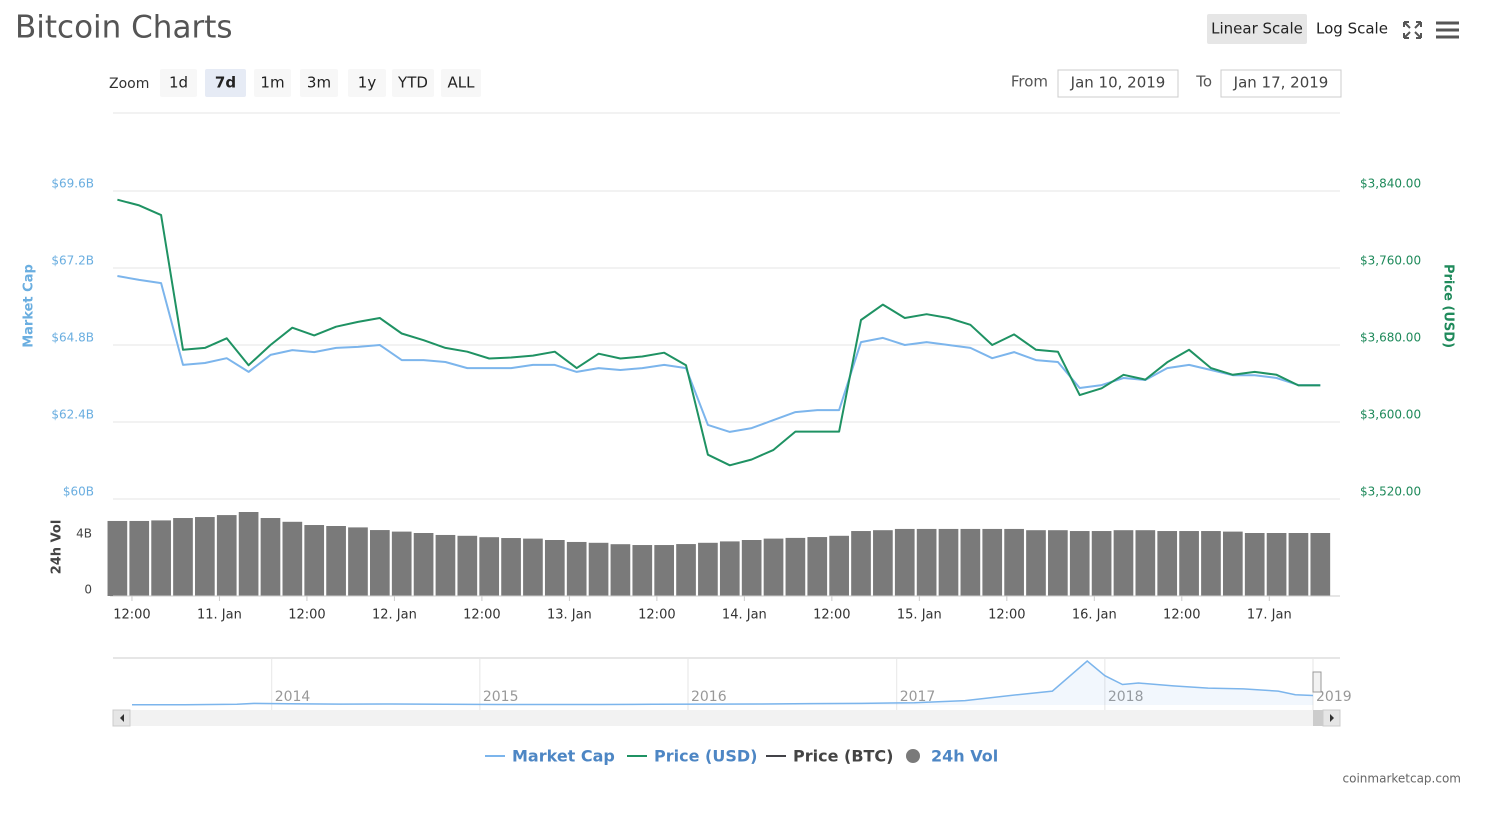 The height and width of the screenshot is (816, 1492). I want to click on zoom-button: 1d, so click(178, 83).